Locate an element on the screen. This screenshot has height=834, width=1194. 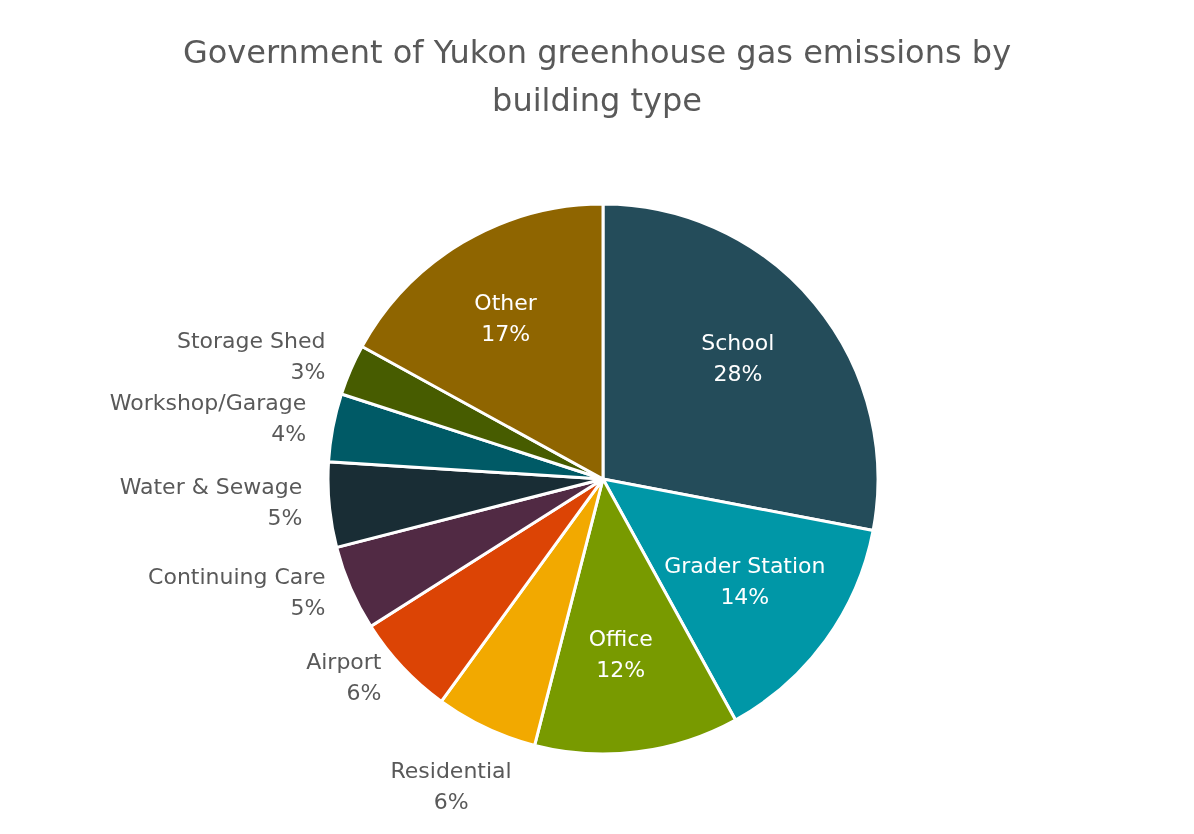
slice-label: Grader Station is located at coordinates (745, 565).